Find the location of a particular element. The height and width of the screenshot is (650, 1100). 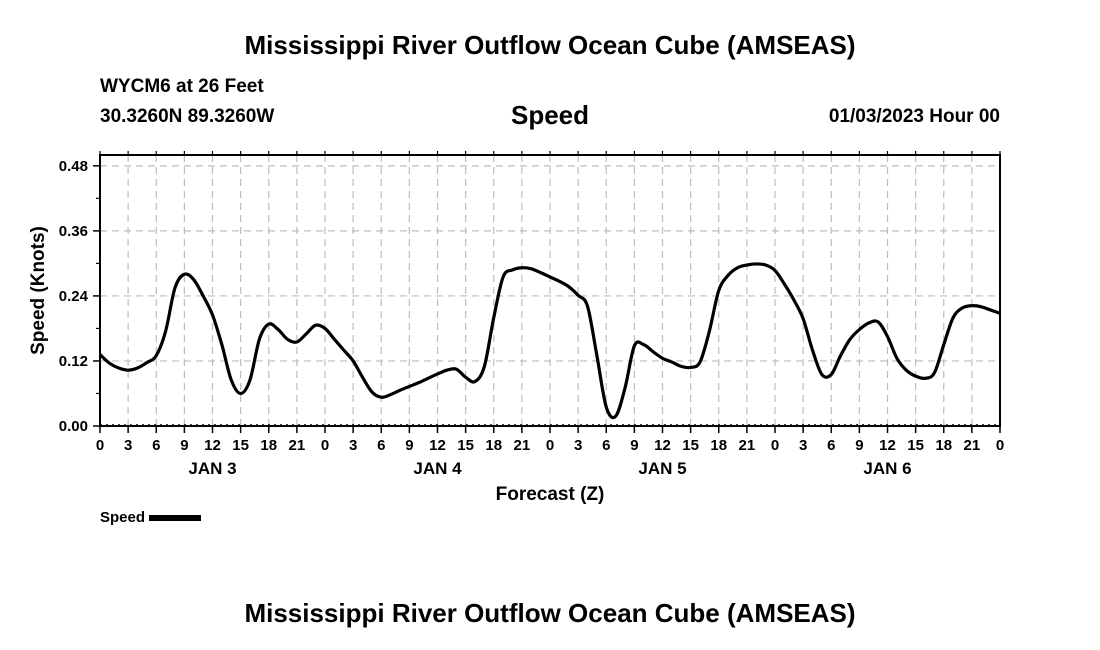

station-label: WYCM6 at 26 Feet is located at coordinates (182, 86).